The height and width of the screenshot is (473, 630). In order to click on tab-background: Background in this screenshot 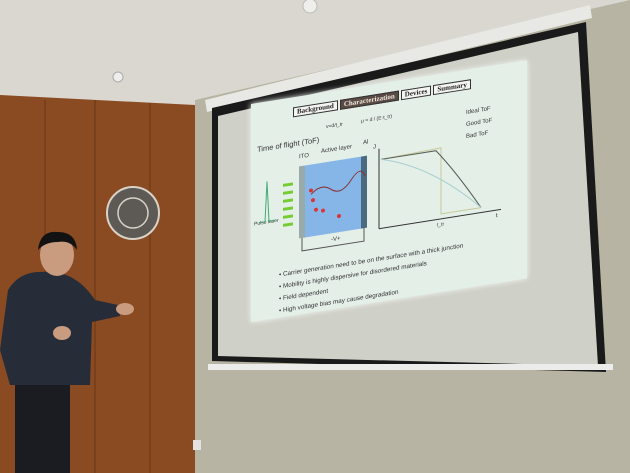, I will do `click(315, 109)`.